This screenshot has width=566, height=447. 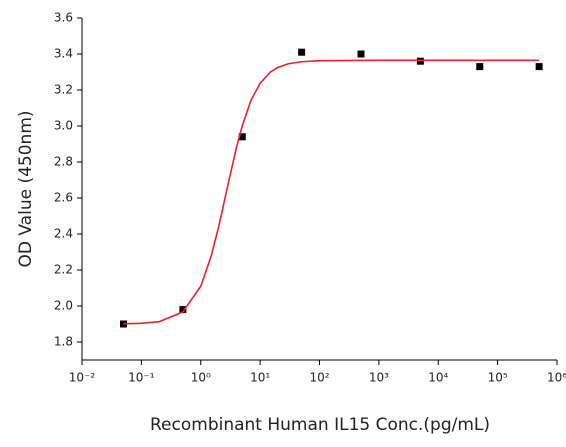 What do you see at coordinates (63, 18) in the screenshot?
I see `y-tick-label: 3.6` at bounding box center [63, 18].